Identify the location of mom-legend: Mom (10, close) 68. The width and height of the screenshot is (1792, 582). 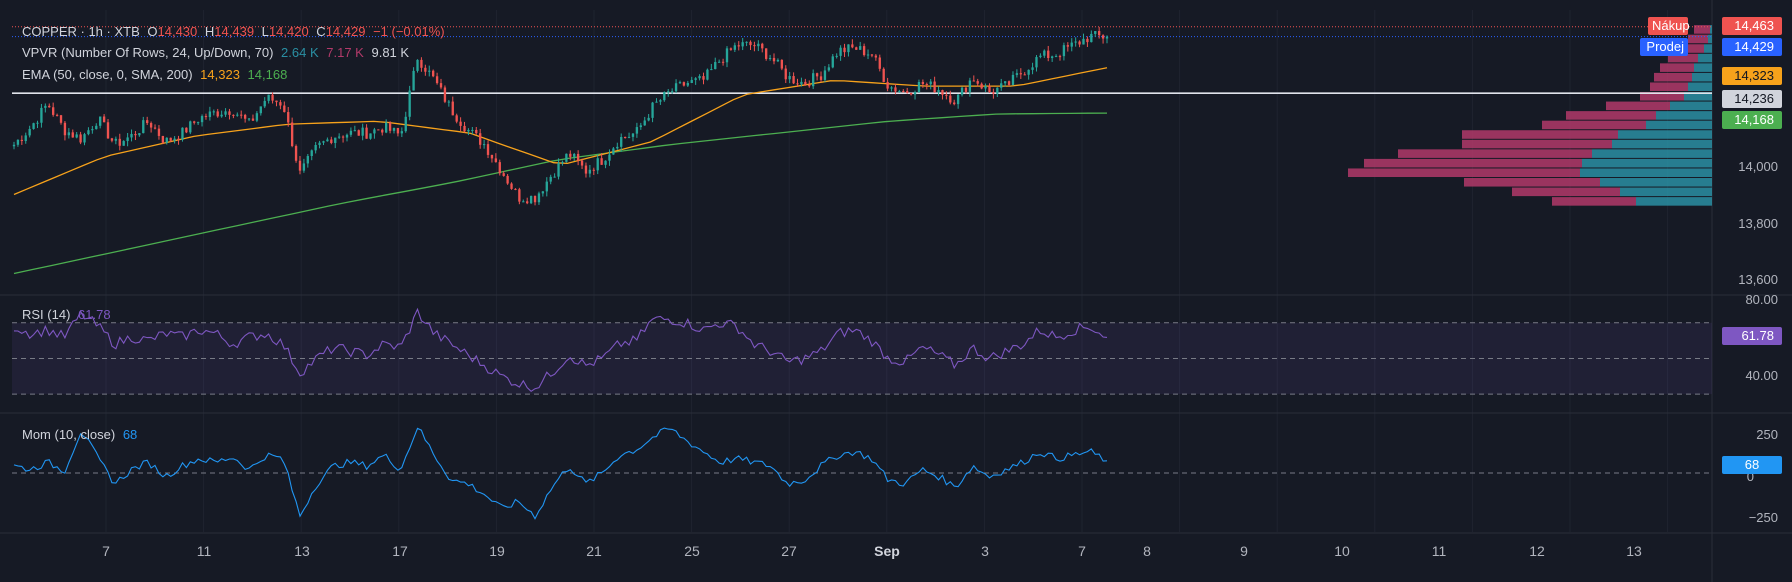
(81, 434).